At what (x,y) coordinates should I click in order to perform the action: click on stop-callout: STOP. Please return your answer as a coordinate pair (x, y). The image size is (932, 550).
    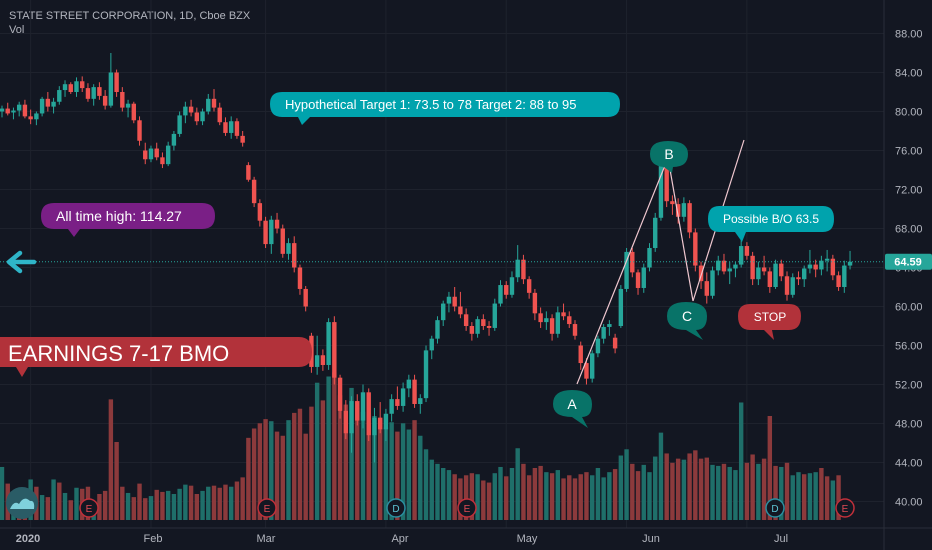
    Looking at the image, I should click on (769, 322).